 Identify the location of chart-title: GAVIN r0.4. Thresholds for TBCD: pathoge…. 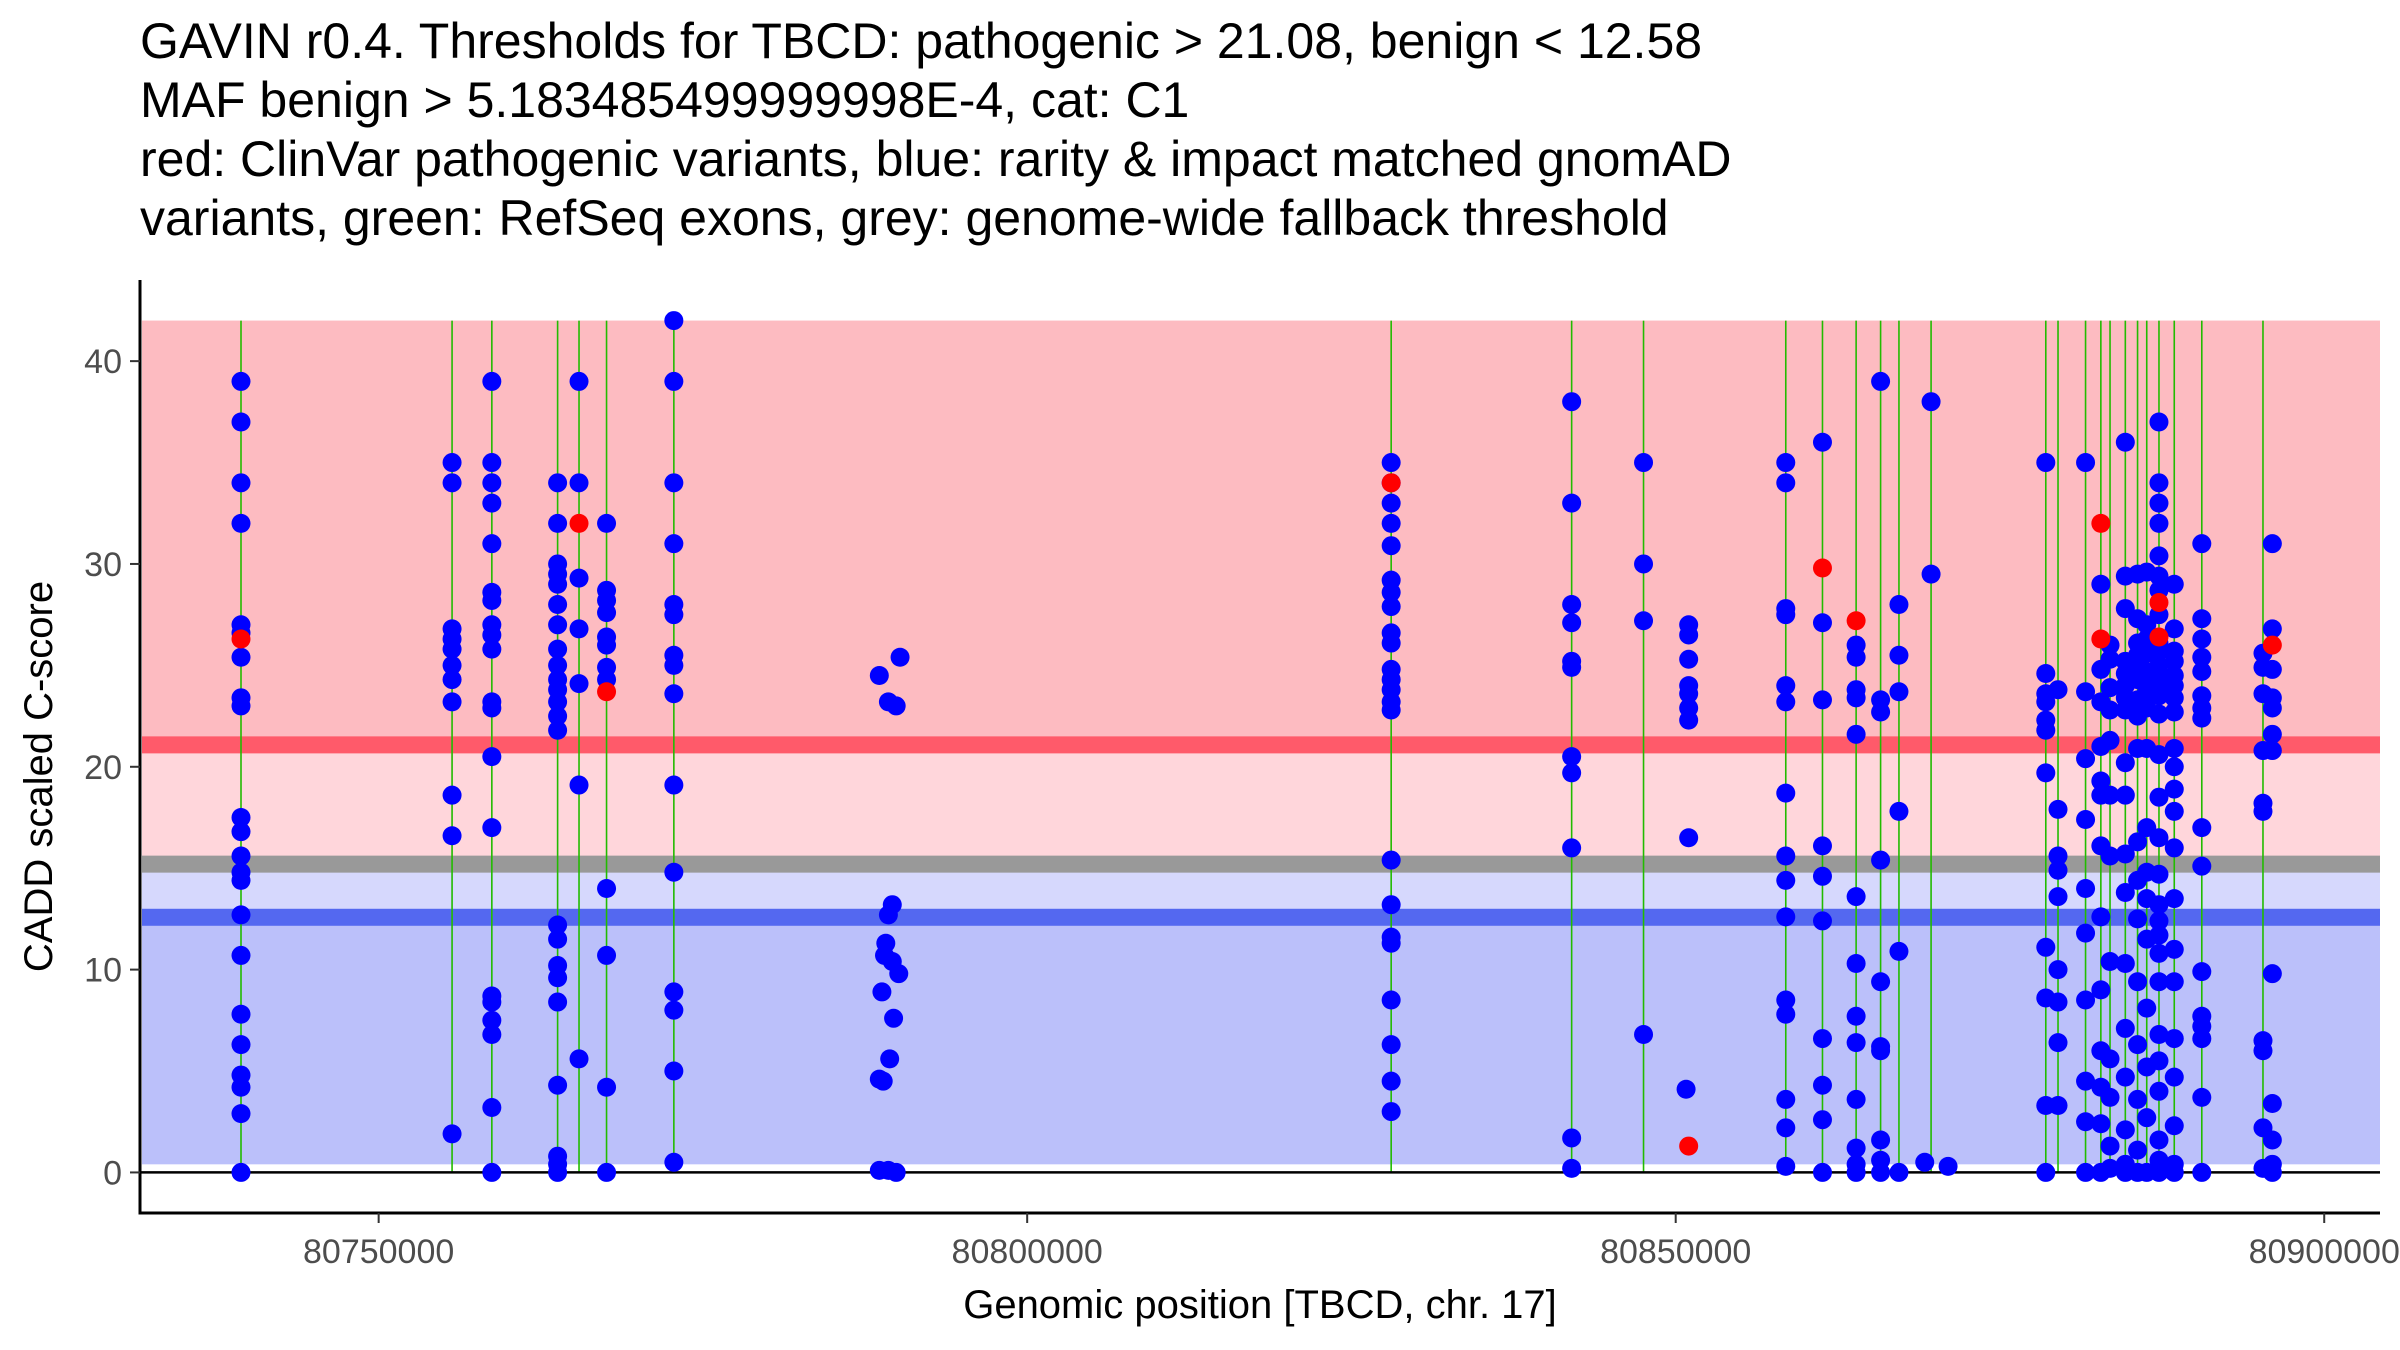
(935, 130).